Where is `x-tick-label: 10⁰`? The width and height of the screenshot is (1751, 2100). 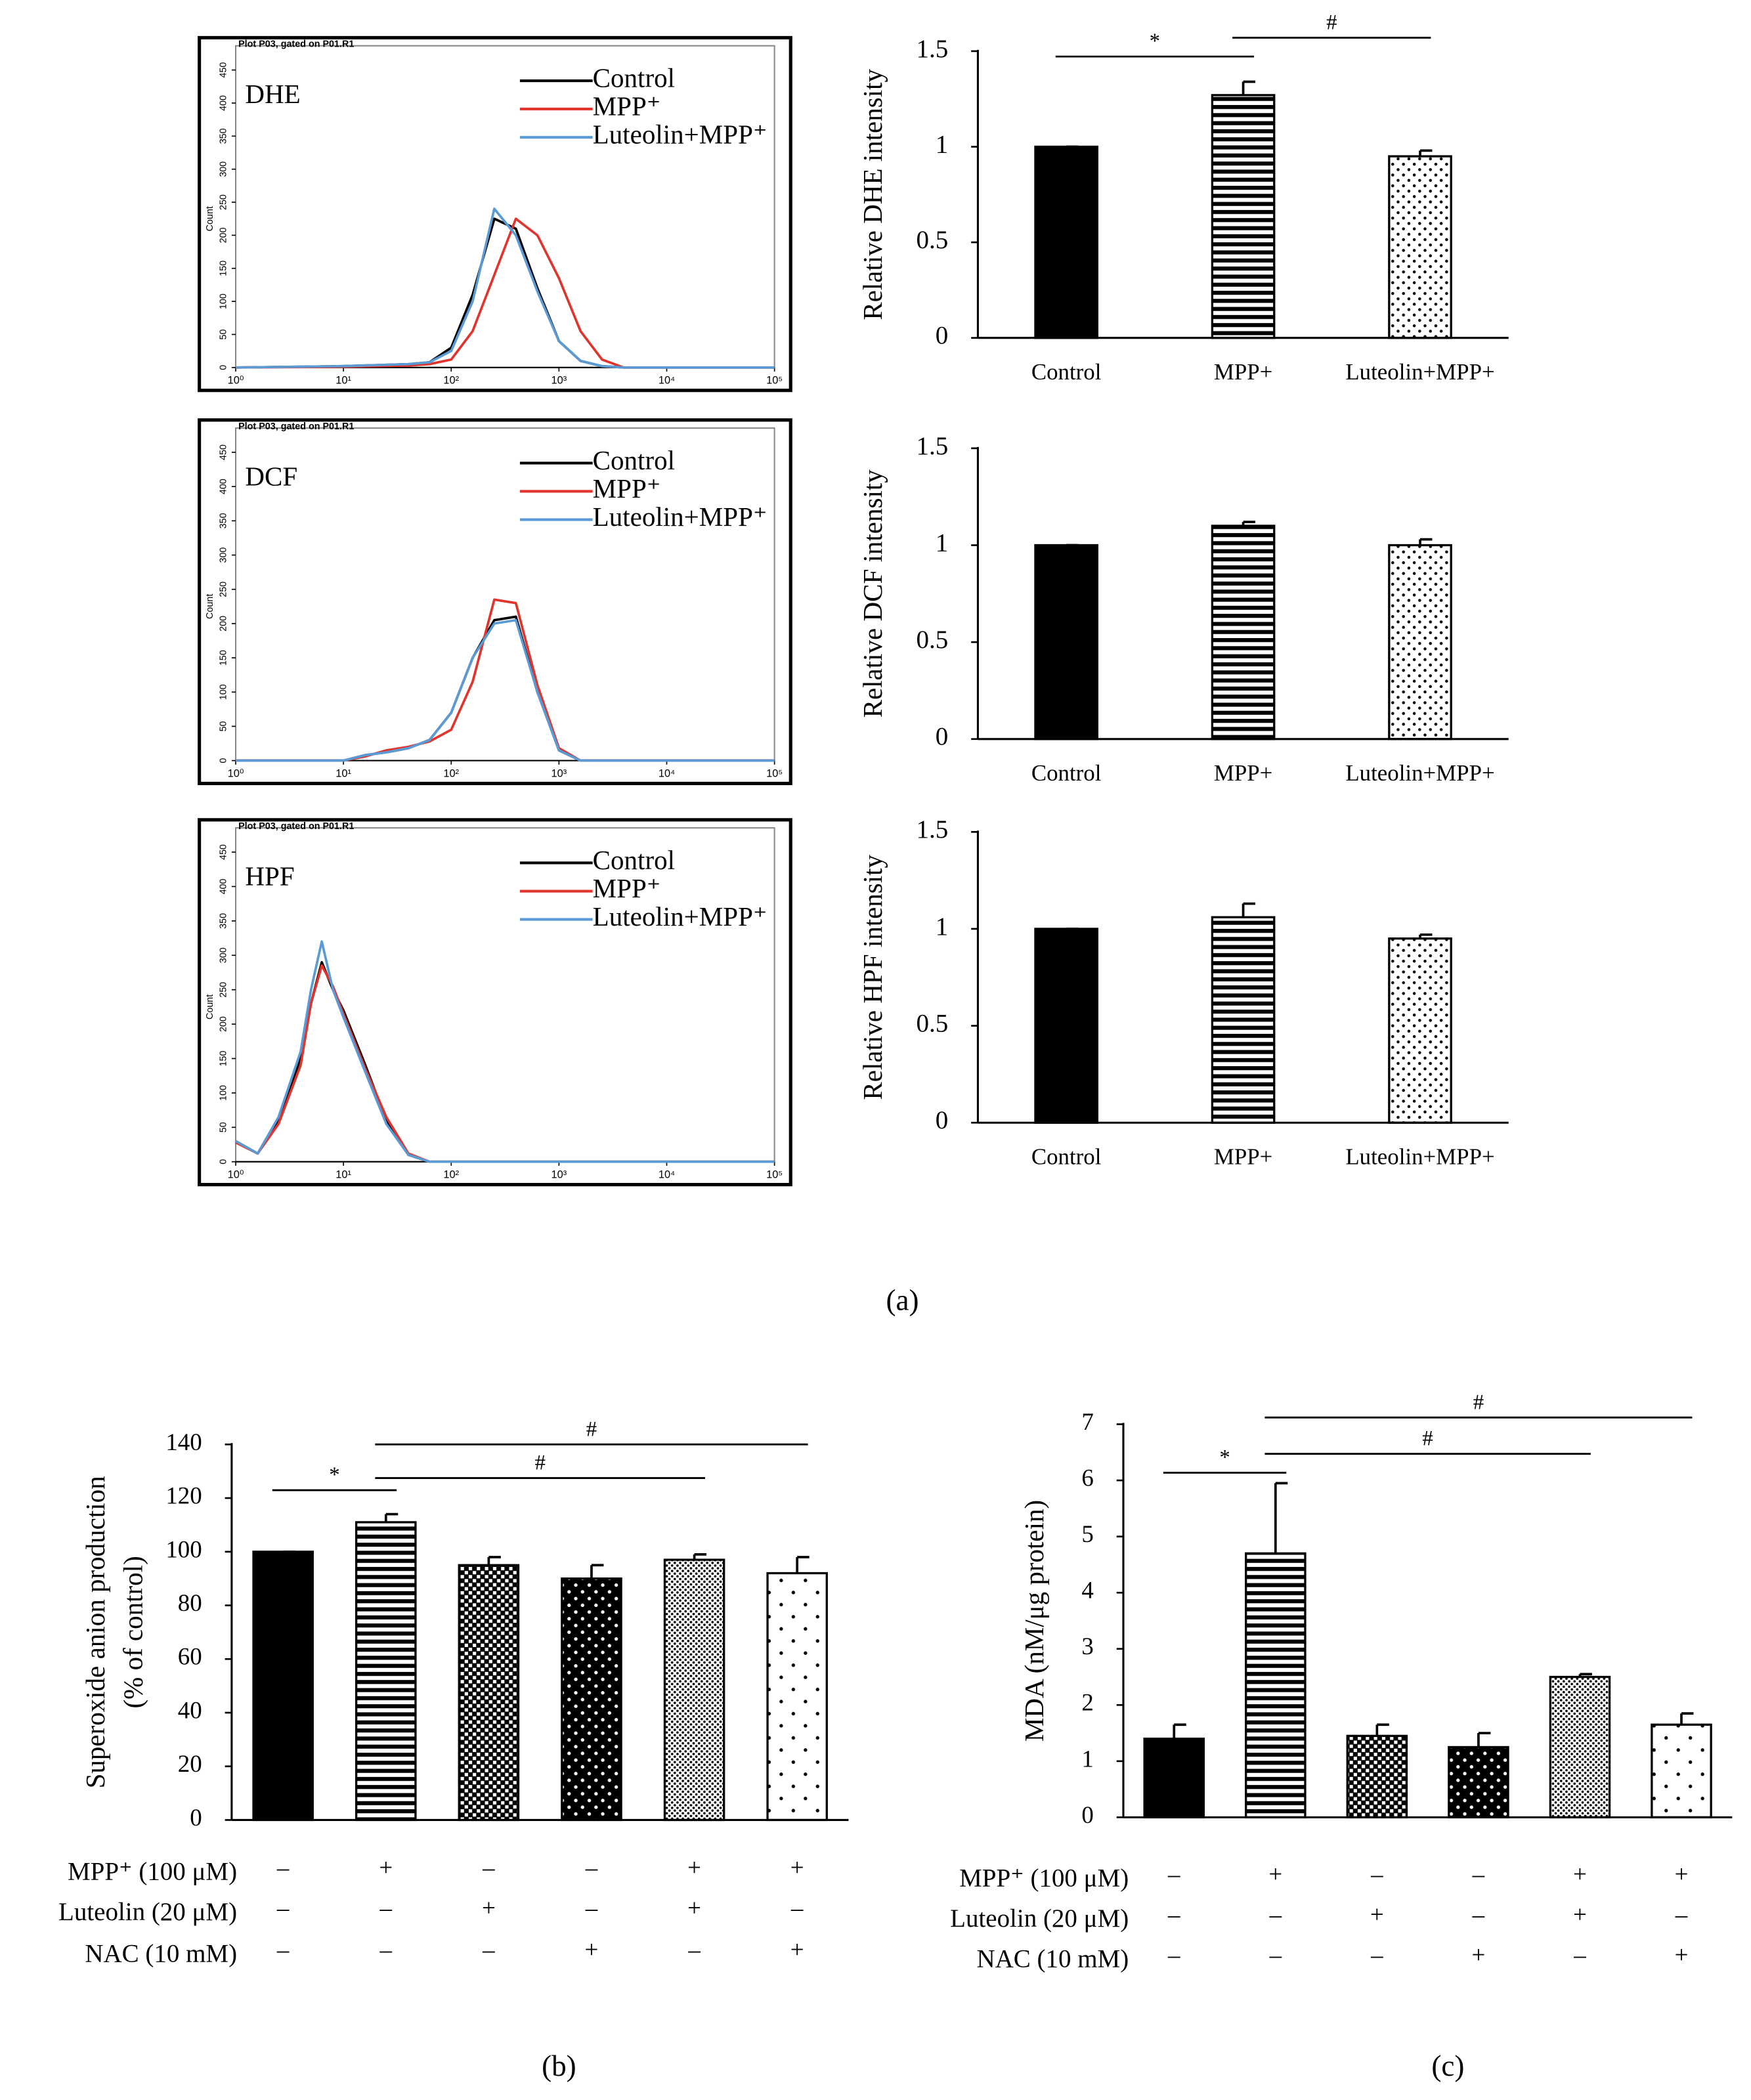 x-tick-label: 10⁰ is located at coordinates (236, 381).